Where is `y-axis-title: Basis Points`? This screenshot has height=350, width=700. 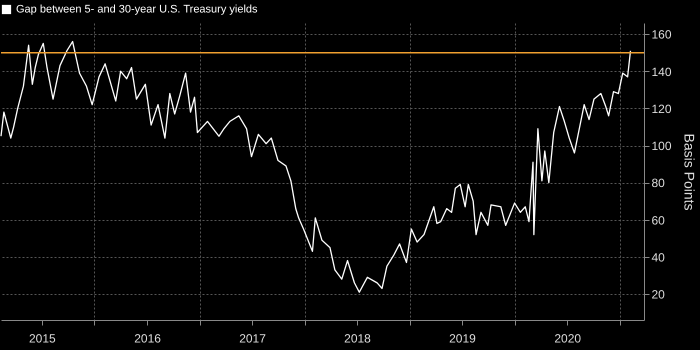
y-axis-title: Basis Points is located at coordinates (690, 172).